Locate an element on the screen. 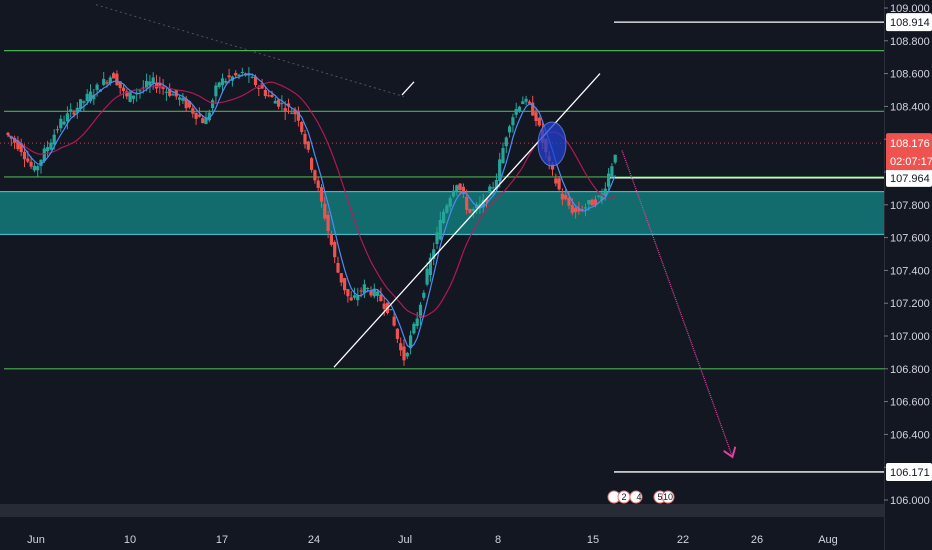 Image resolution: width=932 pixels, height=550 pixels. breakout-highlight-ellipse is located at coordinates (552, 144).